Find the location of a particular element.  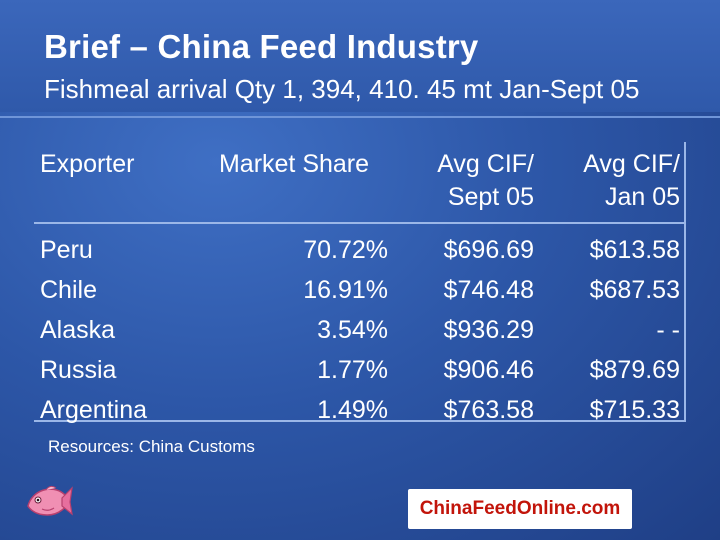

cell-avg-cif-sept: $936.29 is located at coordinates (488, 329).